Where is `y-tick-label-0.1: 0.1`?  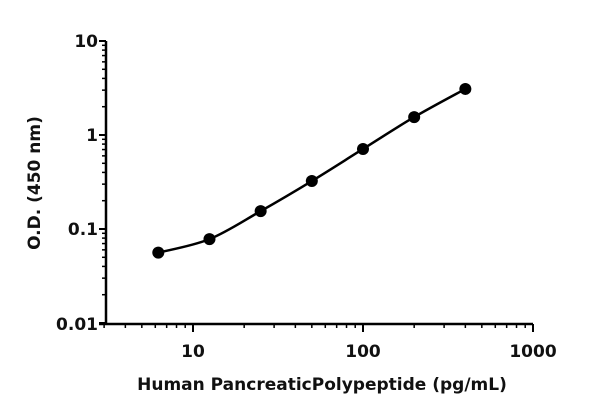
y-tick-label-0.1: 0.1 is located at coordinates (83, 230).